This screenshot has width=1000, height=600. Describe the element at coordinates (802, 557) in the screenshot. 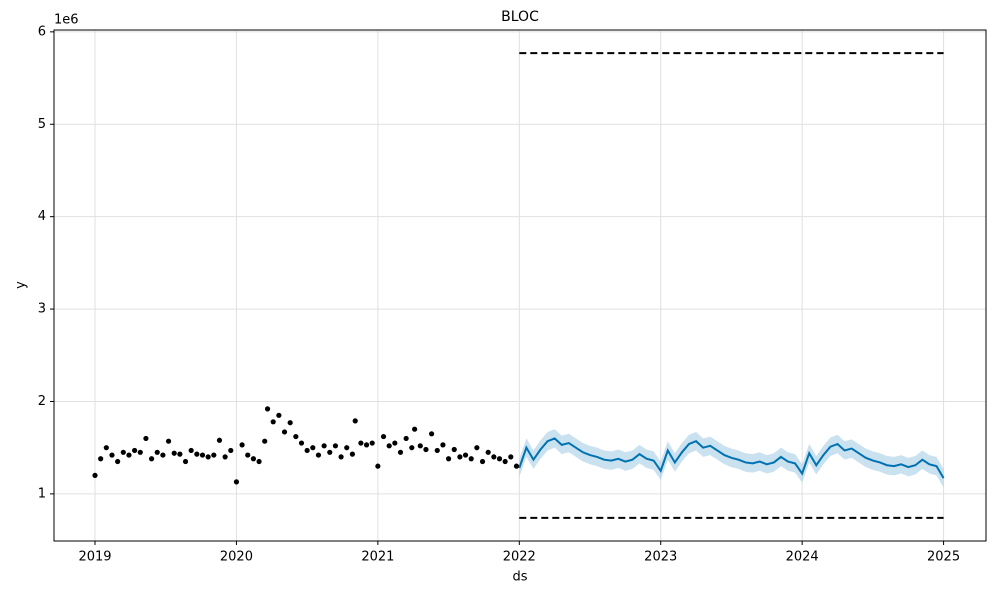

I see `x-tick-label: 2024` at that location.